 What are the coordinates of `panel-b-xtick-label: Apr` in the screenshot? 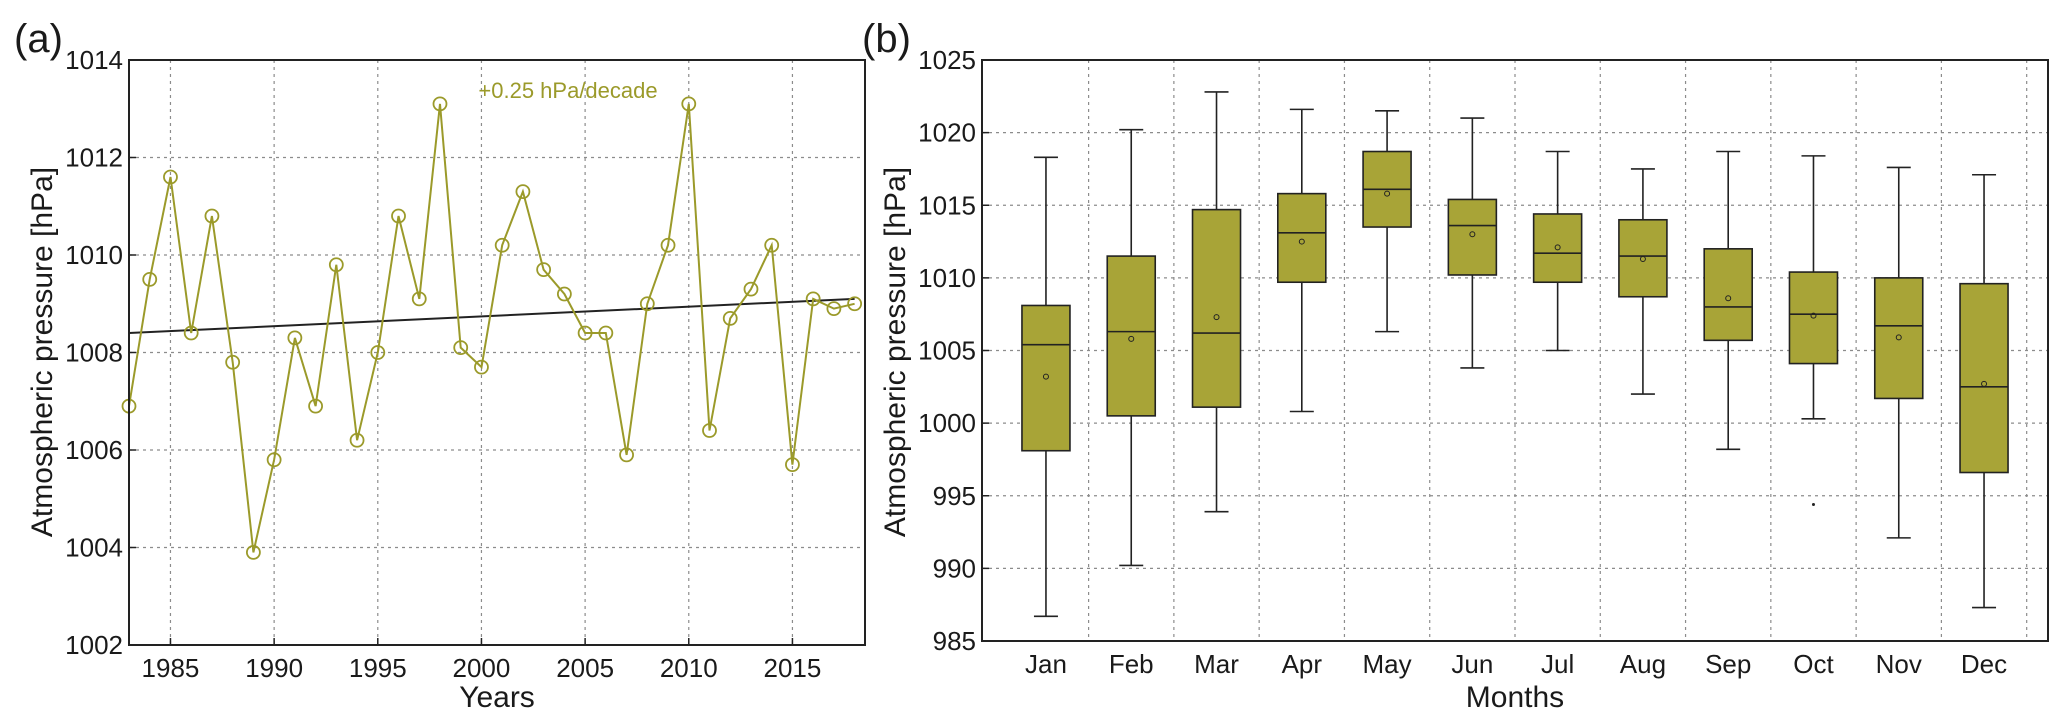 It's located at (1302, 664).